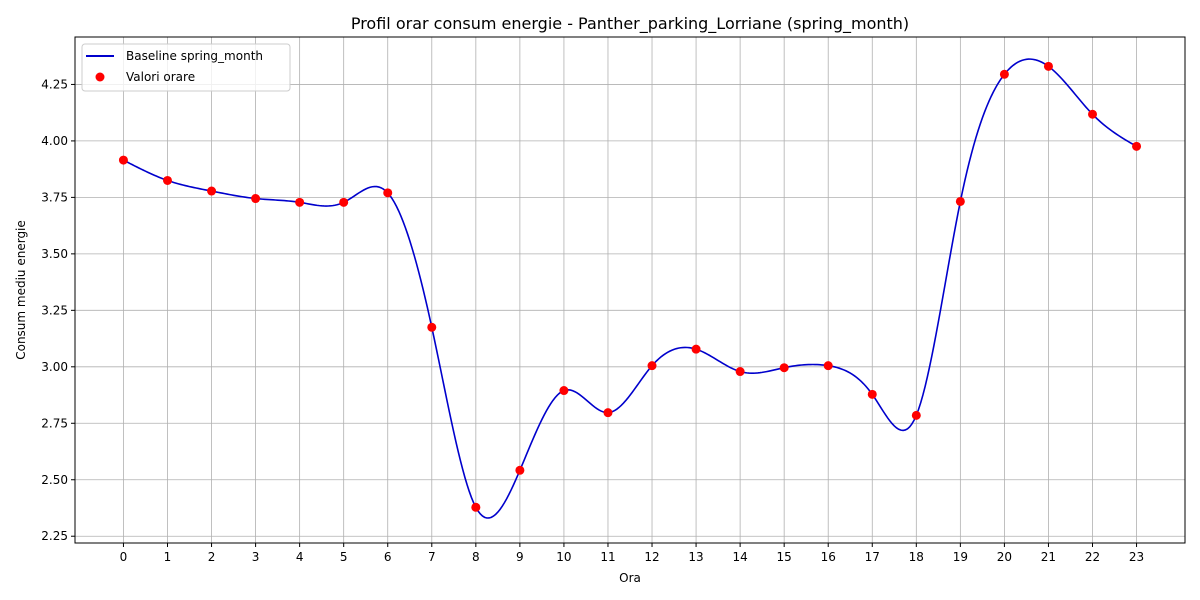  Describe the element at coordinates (432, 557) in the screenshot. I see `x-tick-label: 7` at that location.